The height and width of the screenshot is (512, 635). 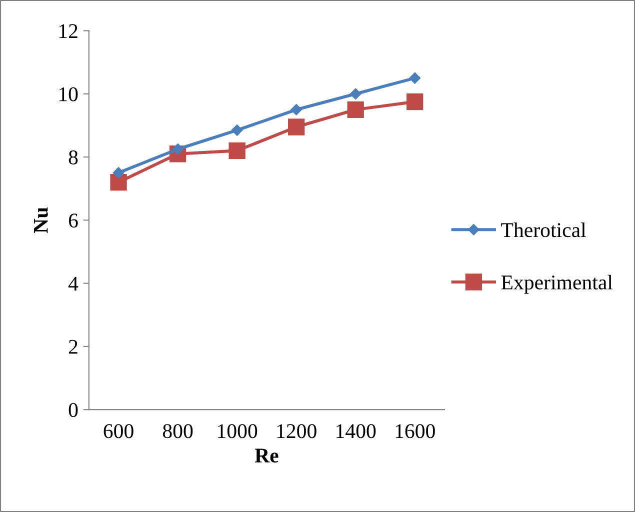 What do you see at coordinates (68, 31) in the screenshot?
I see `y-tick-label: 12` at bounding box center [68, 31].